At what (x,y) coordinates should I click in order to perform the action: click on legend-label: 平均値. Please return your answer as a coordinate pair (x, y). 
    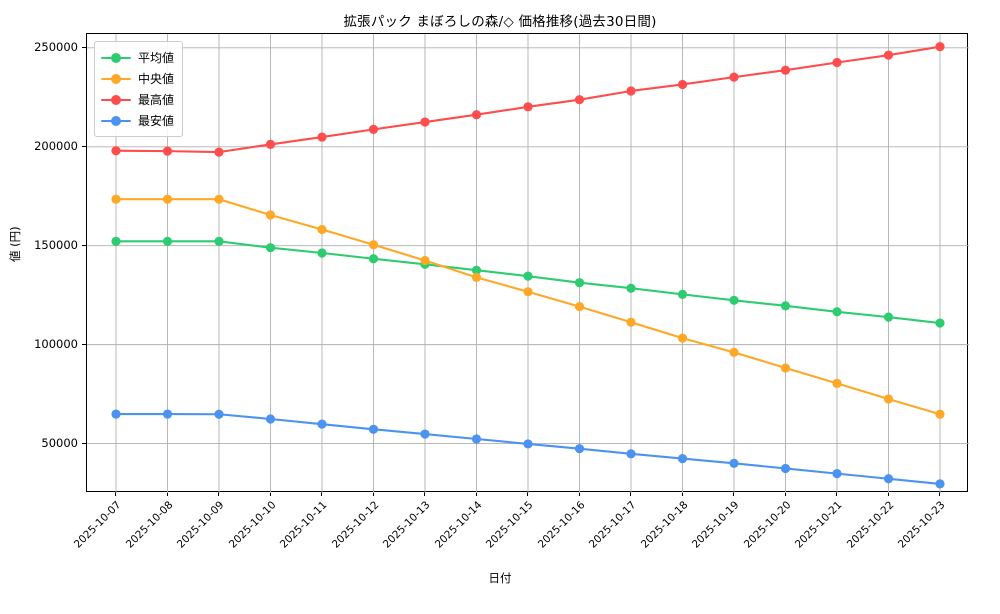
    Looking at the image, I should click on (156, 58).